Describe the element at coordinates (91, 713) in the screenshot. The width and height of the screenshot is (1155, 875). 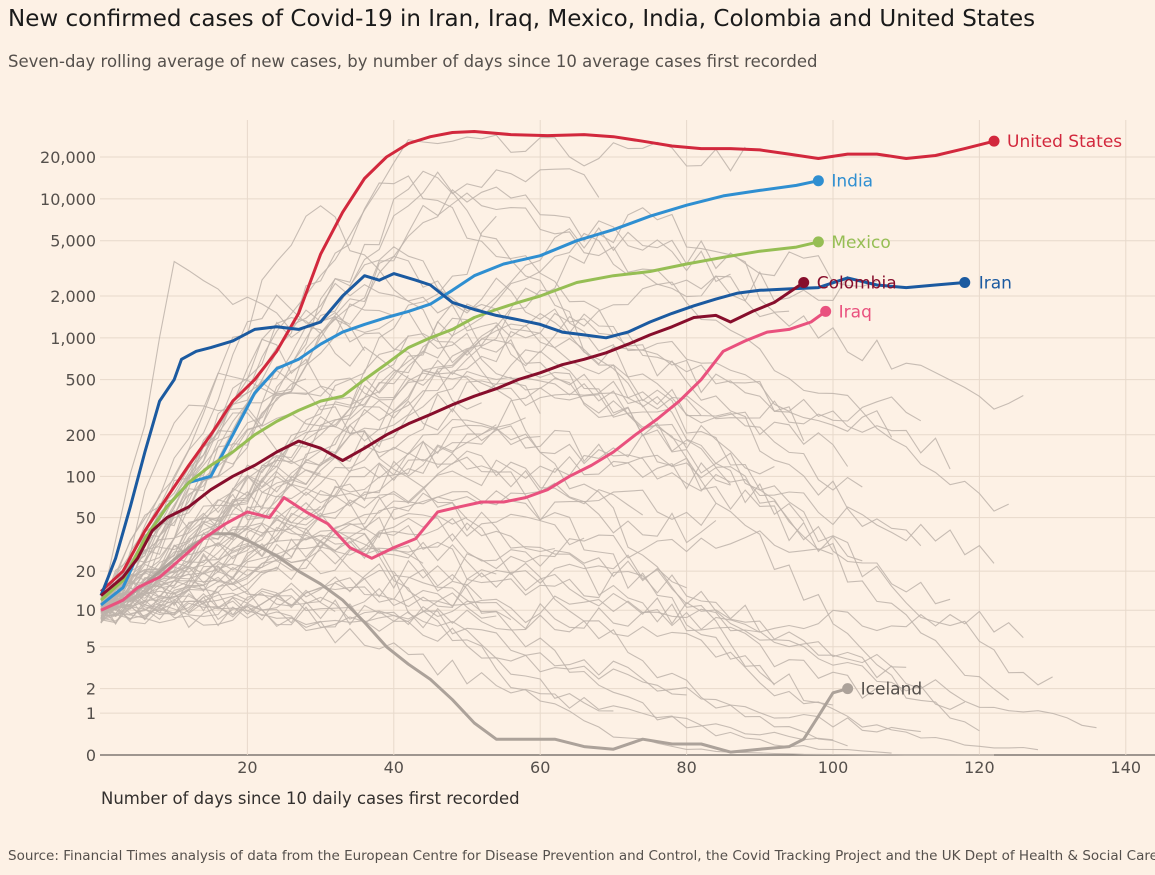
I see `y-tick-label: 1` at that location.